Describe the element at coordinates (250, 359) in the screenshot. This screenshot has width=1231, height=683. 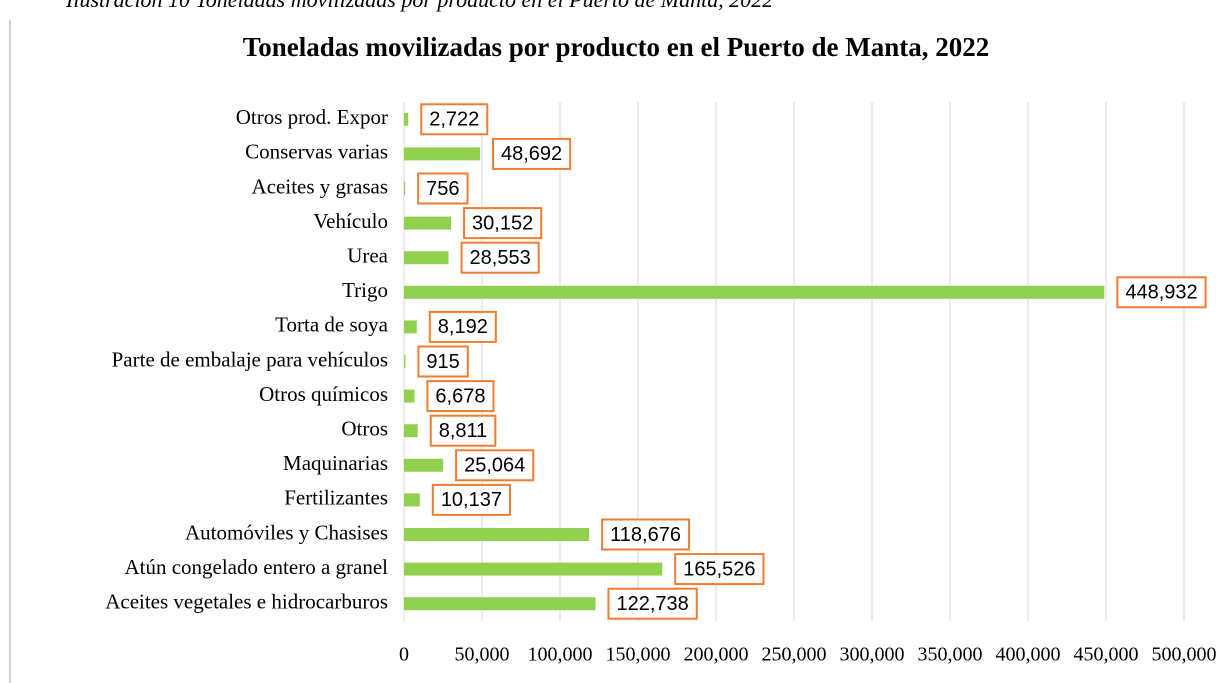
I see `y-tick-label: Parte de embalaje para vehículos` at that location.